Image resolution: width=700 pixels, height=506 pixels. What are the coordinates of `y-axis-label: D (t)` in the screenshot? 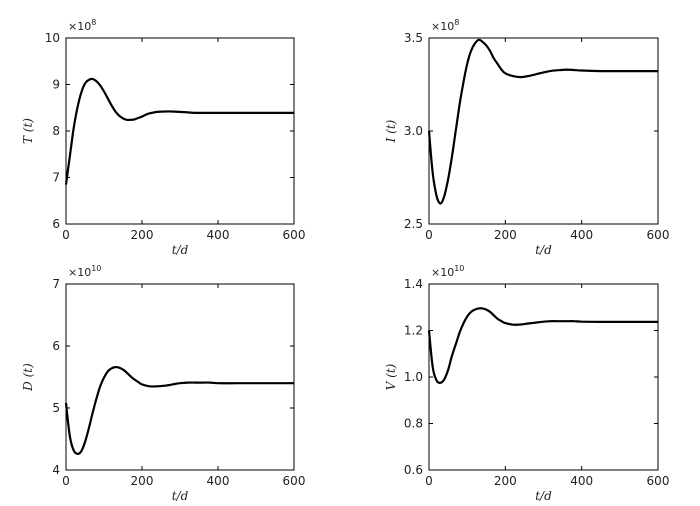 It's located at (28, 377).